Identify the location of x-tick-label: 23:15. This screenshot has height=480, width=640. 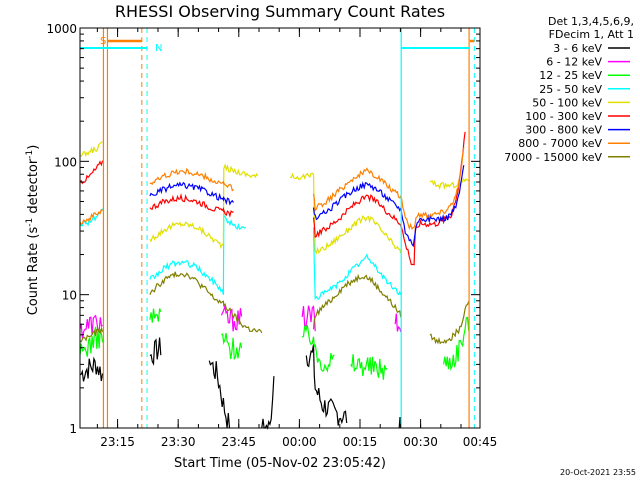
(117, 442).